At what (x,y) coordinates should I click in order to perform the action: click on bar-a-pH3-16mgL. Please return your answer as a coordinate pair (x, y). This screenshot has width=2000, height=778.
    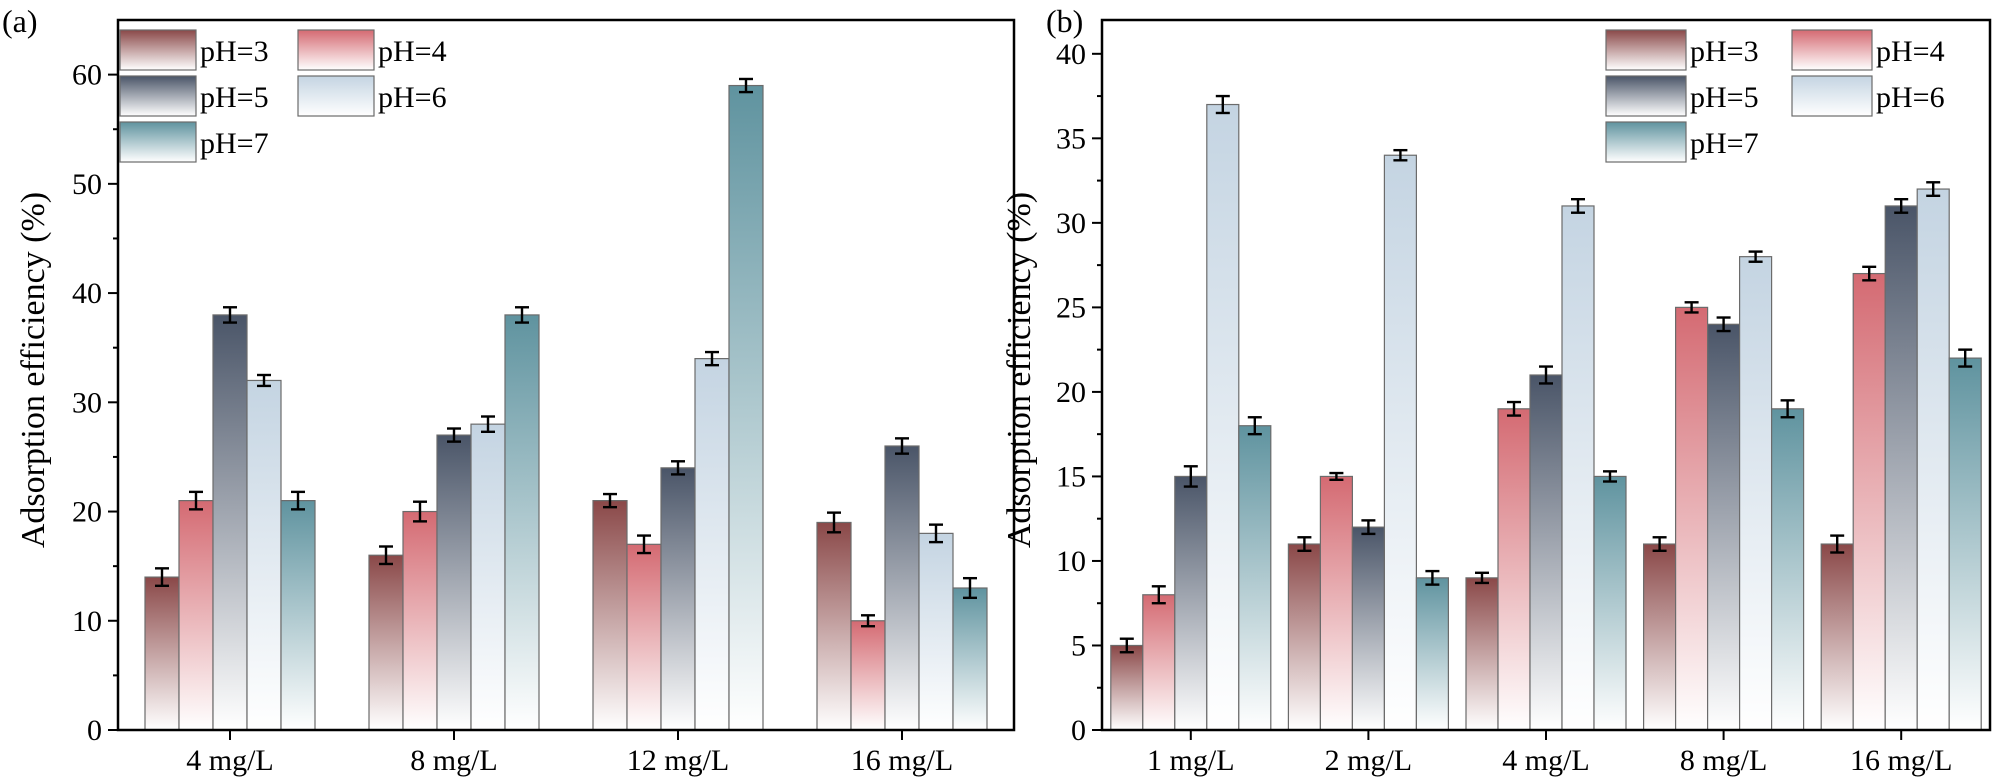
    Looking at the image, I should click on (834, 626).